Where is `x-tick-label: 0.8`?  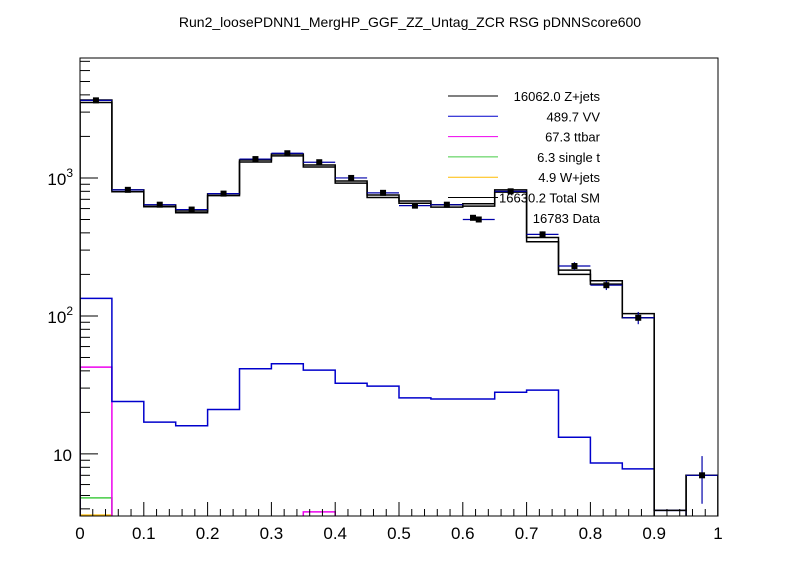
x-tick-label: 0.8 is located at coordinates (591, 533).